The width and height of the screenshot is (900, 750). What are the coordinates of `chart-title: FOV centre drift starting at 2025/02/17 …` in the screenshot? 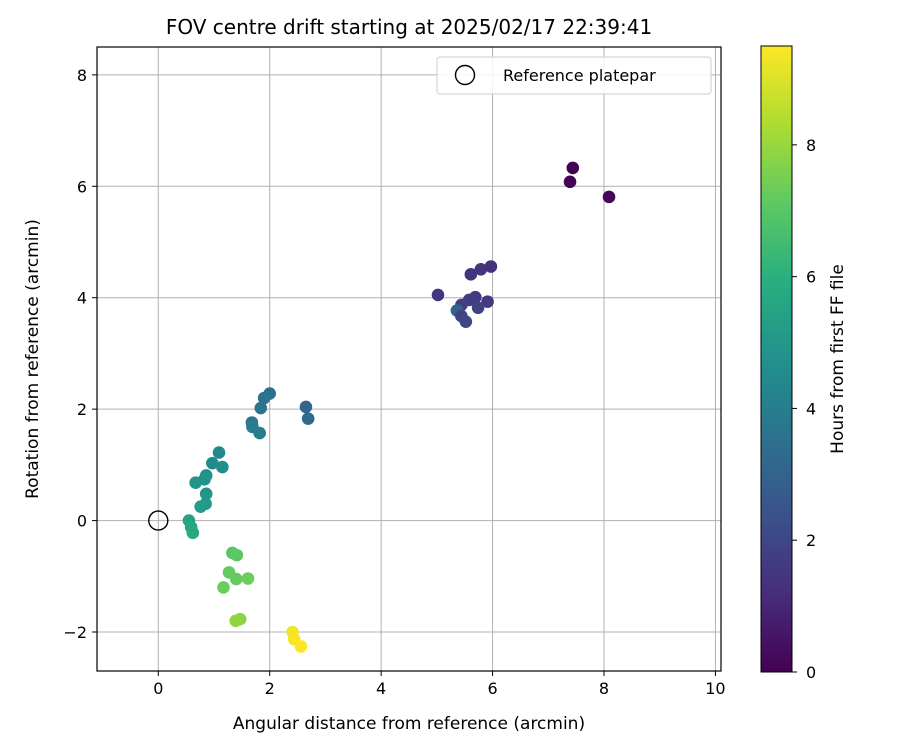 It's located at (409, 27).